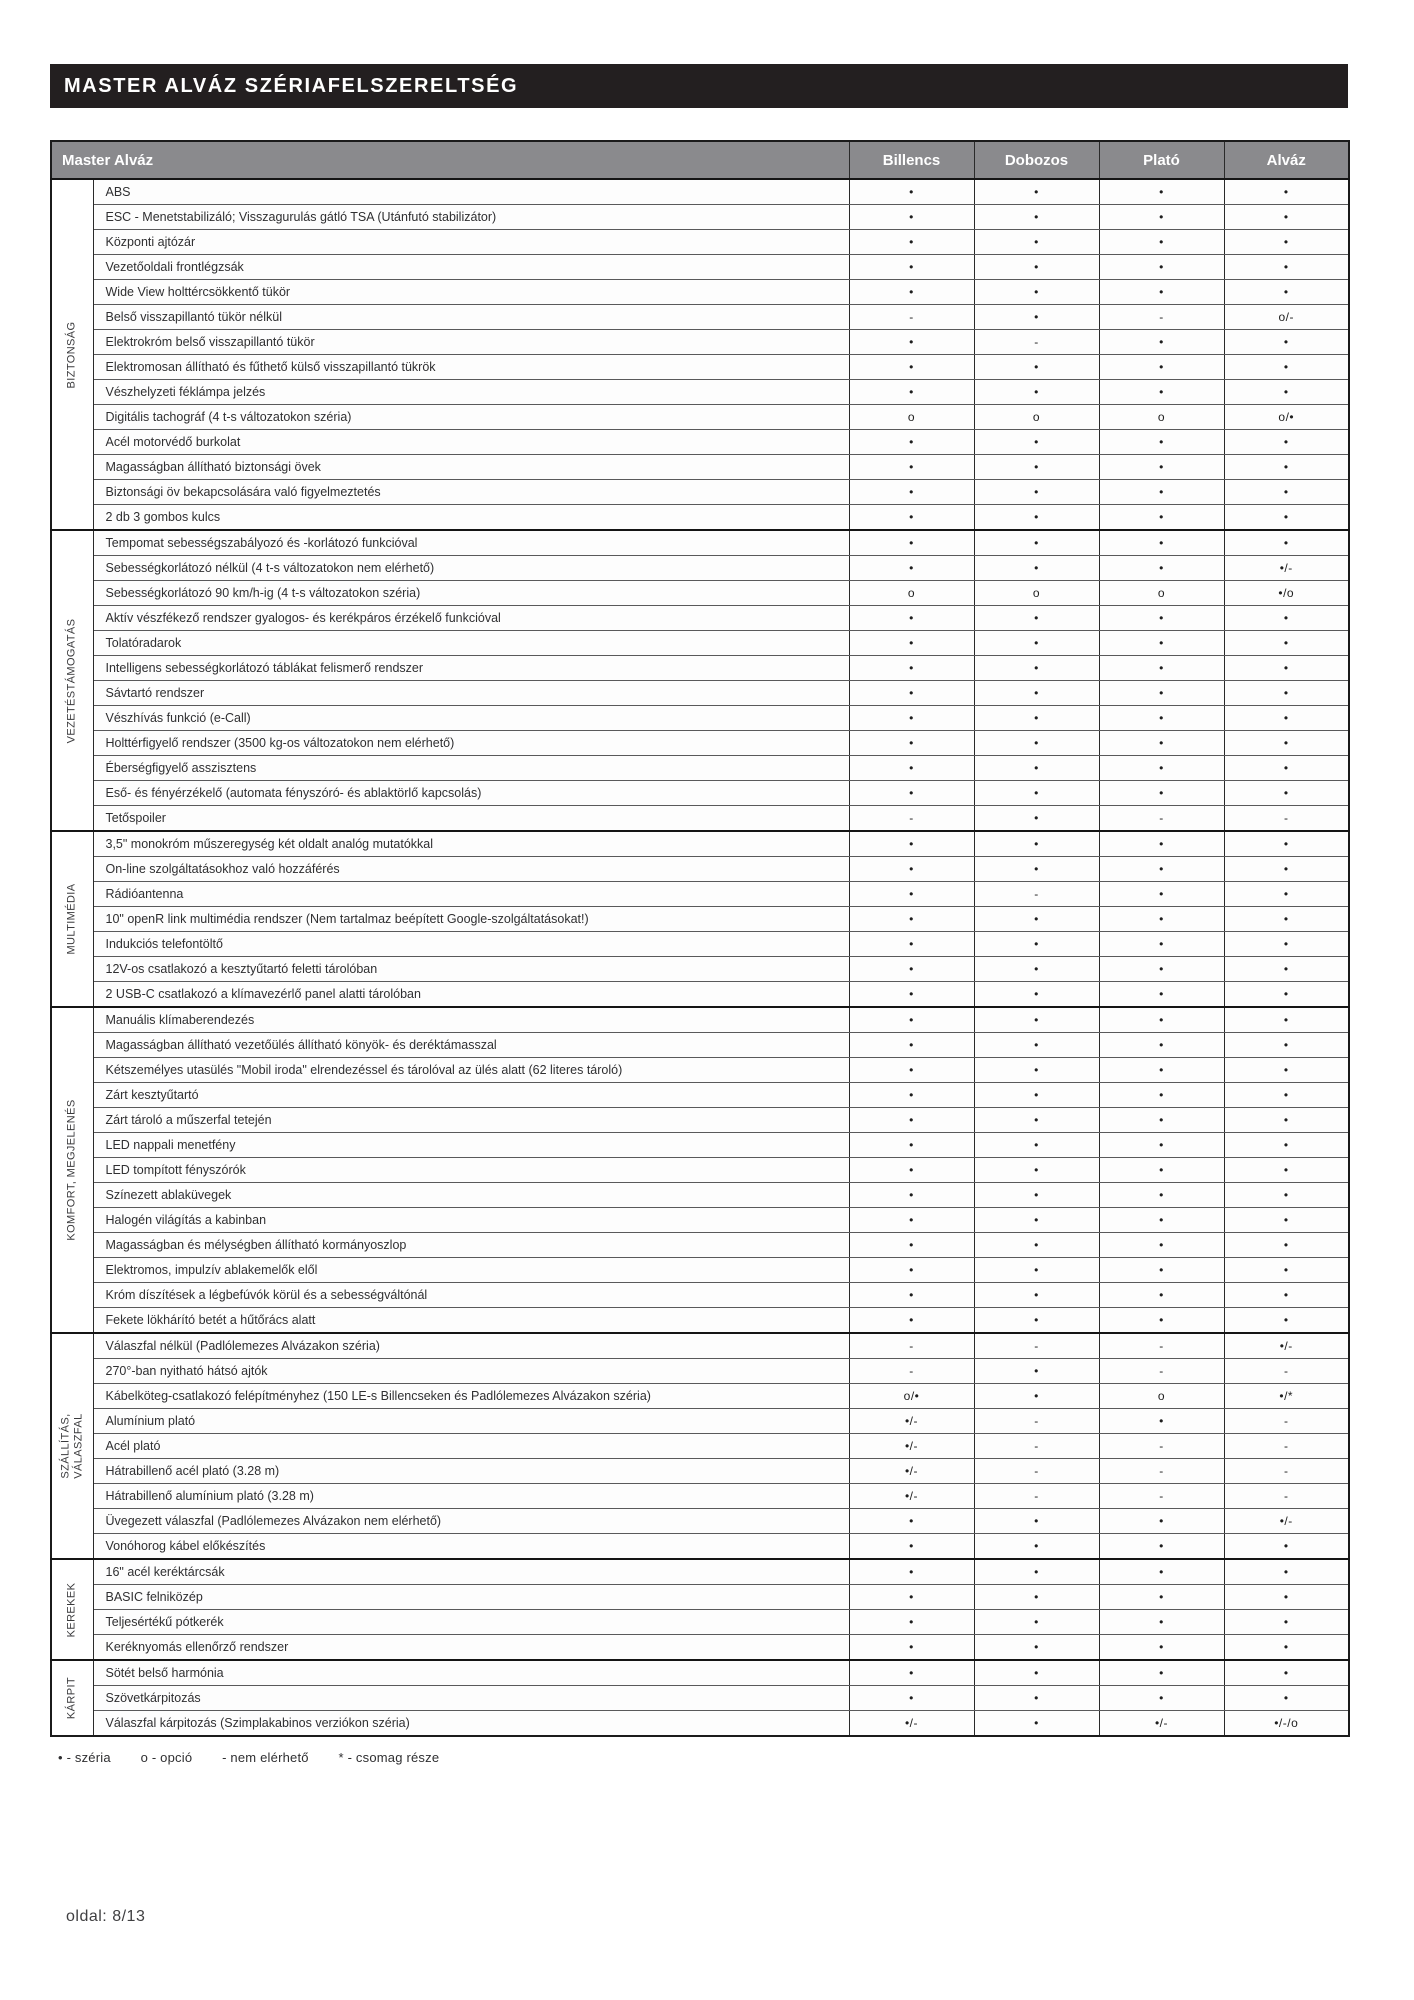 The height and width of the screenshot is (2000, 1414). Describe the element at coordinates (471, 1371) in the screenshot. I see `feature-name: 270°-ban nyitható hátsó ajtók` at that location.